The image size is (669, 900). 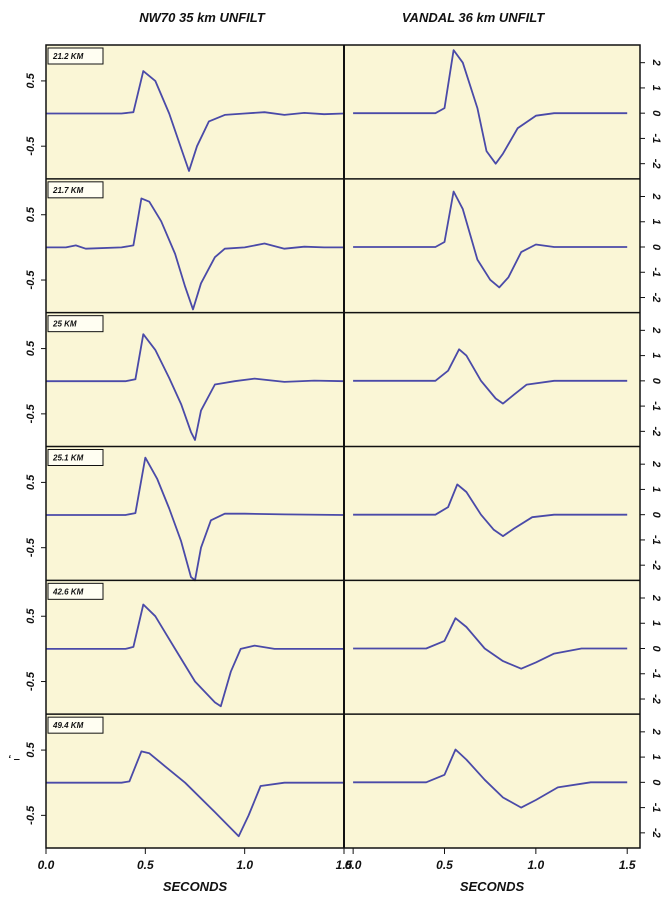 I want to click on y-tick-label-right-3-2: 0, so click(x=656, y=515).